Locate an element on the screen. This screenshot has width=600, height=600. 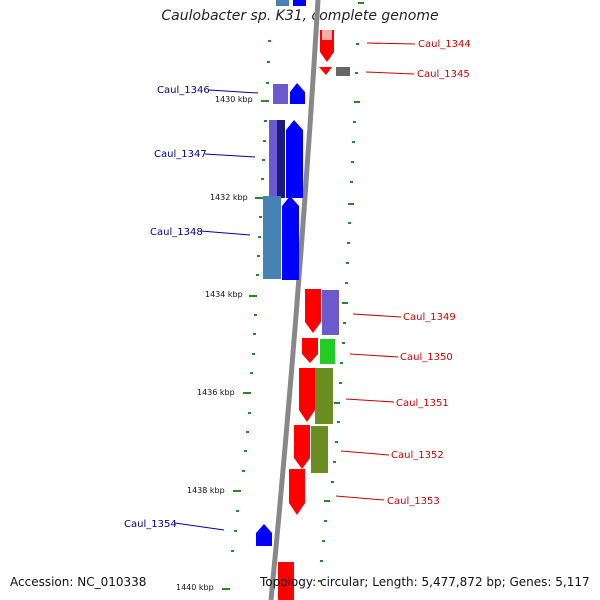
tick-label: 1440 kbp is located at coordinates (195, 587).